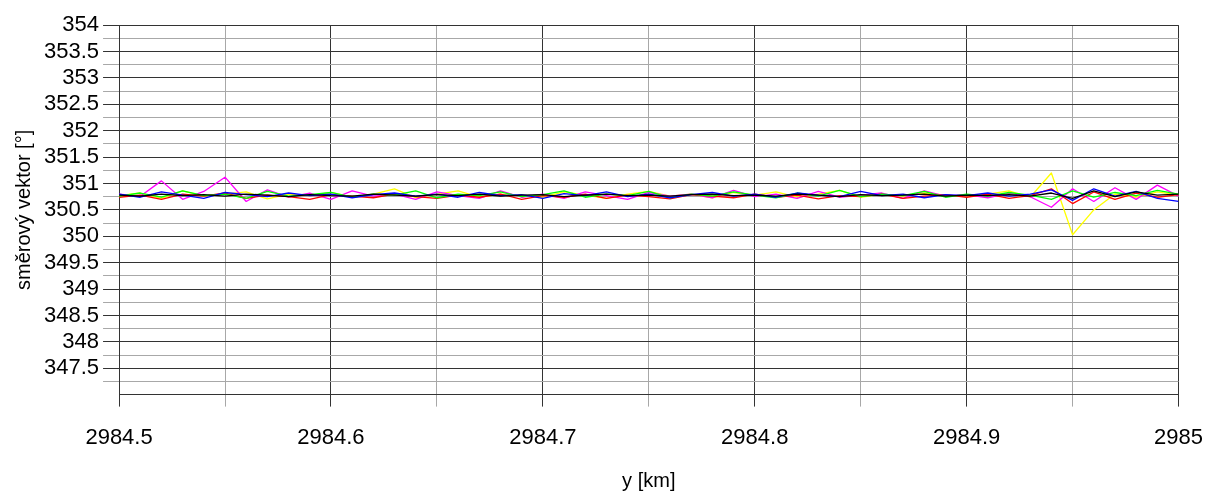 The image size is (1229, 501). I want to click on x-tick-label: 2985, so click(1179, 436).